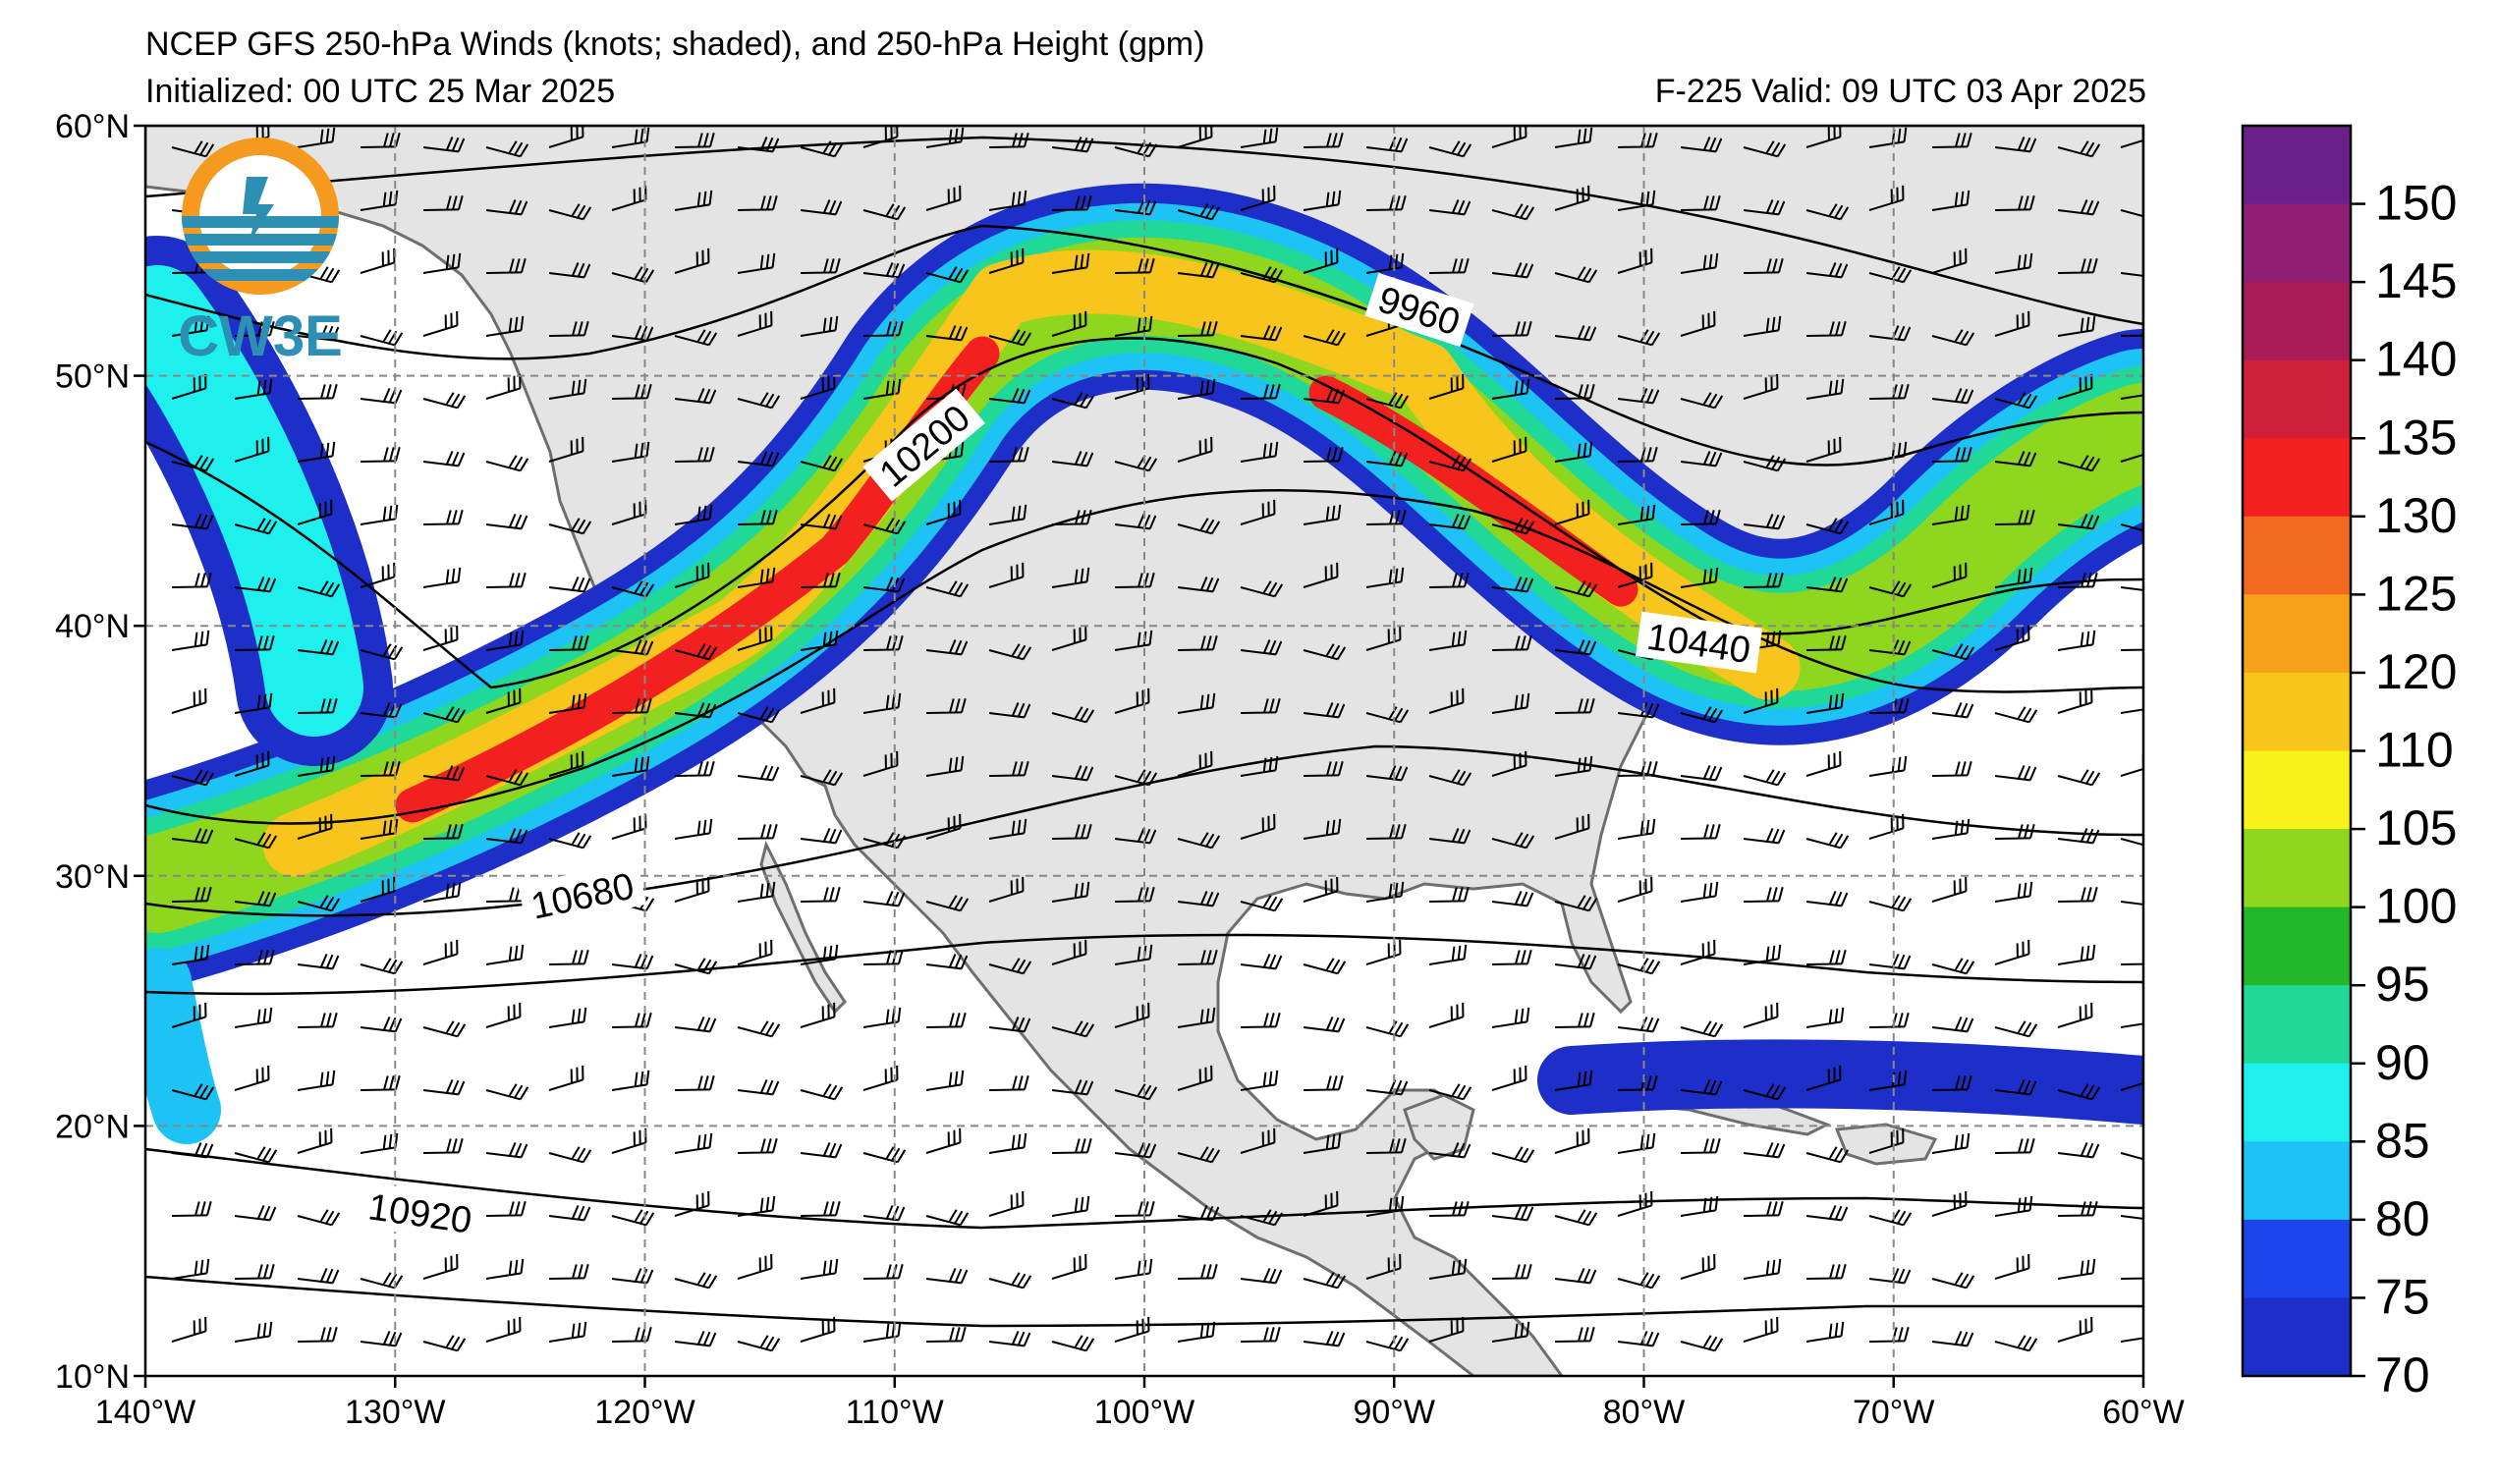 This screenshot has width=2498, height=1484. Describe the element at coordinates (1644, 1412) in the screenshot. I see `lon-label: 80°W` at that location.